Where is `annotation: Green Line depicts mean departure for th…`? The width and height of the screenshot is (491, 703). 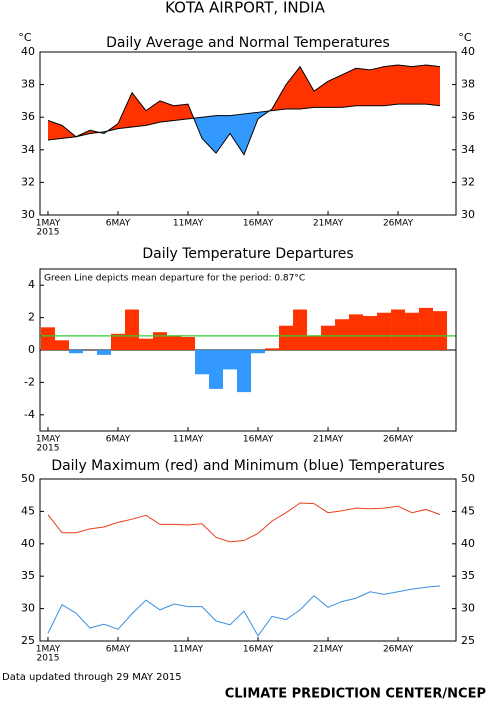
annotation: Green Line depicts mean departure for th… is located at coordinates (174, 279).